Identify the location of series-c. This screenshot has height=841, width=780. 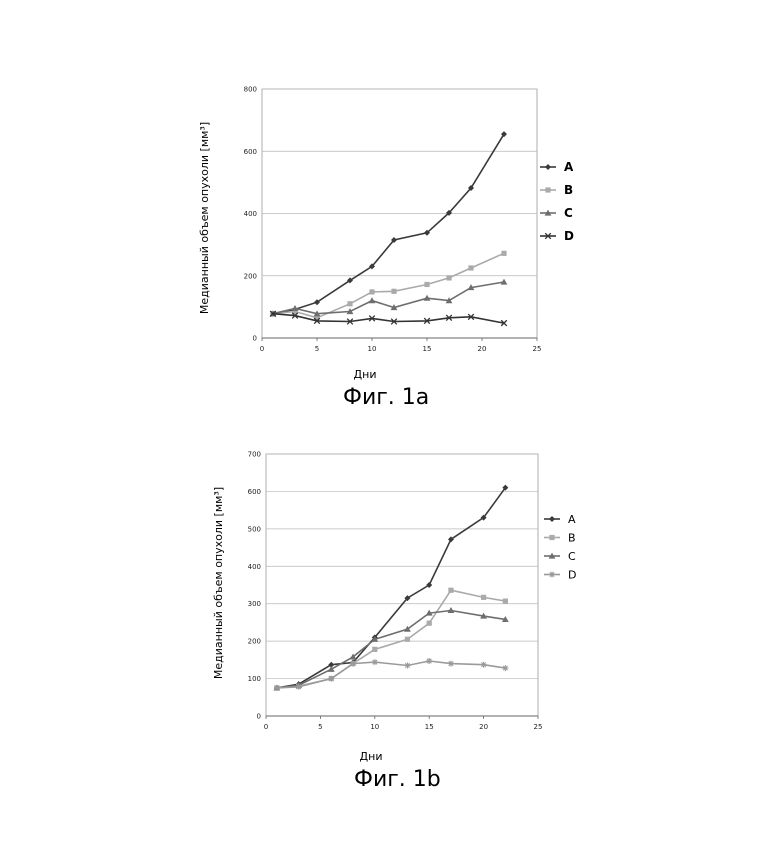
(389, 298).